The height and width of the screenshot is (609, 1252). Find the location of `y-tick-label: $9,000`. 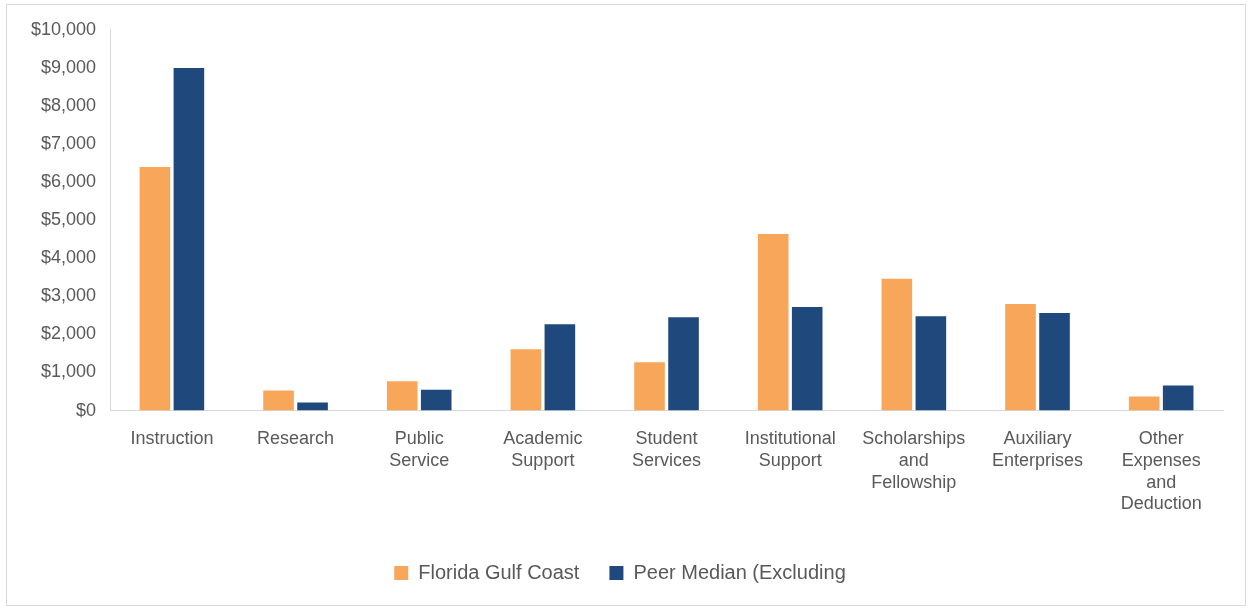

y-tick-label: $9,000 is located at coordinates (69, 66).